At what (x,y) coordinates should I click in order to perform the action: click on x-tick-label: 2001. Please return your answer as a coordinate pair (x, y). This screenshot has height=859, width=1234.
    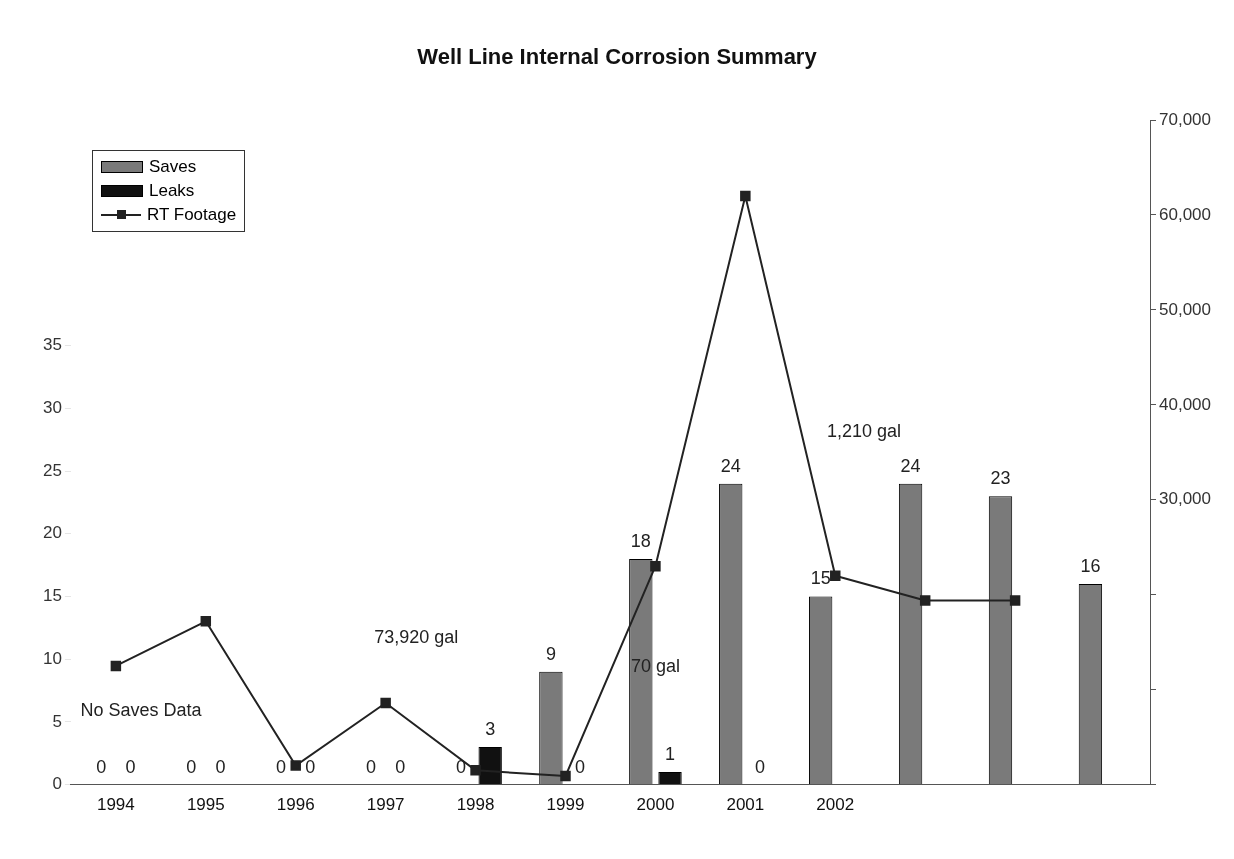
    Looking at the image, I should click on (745, 805).